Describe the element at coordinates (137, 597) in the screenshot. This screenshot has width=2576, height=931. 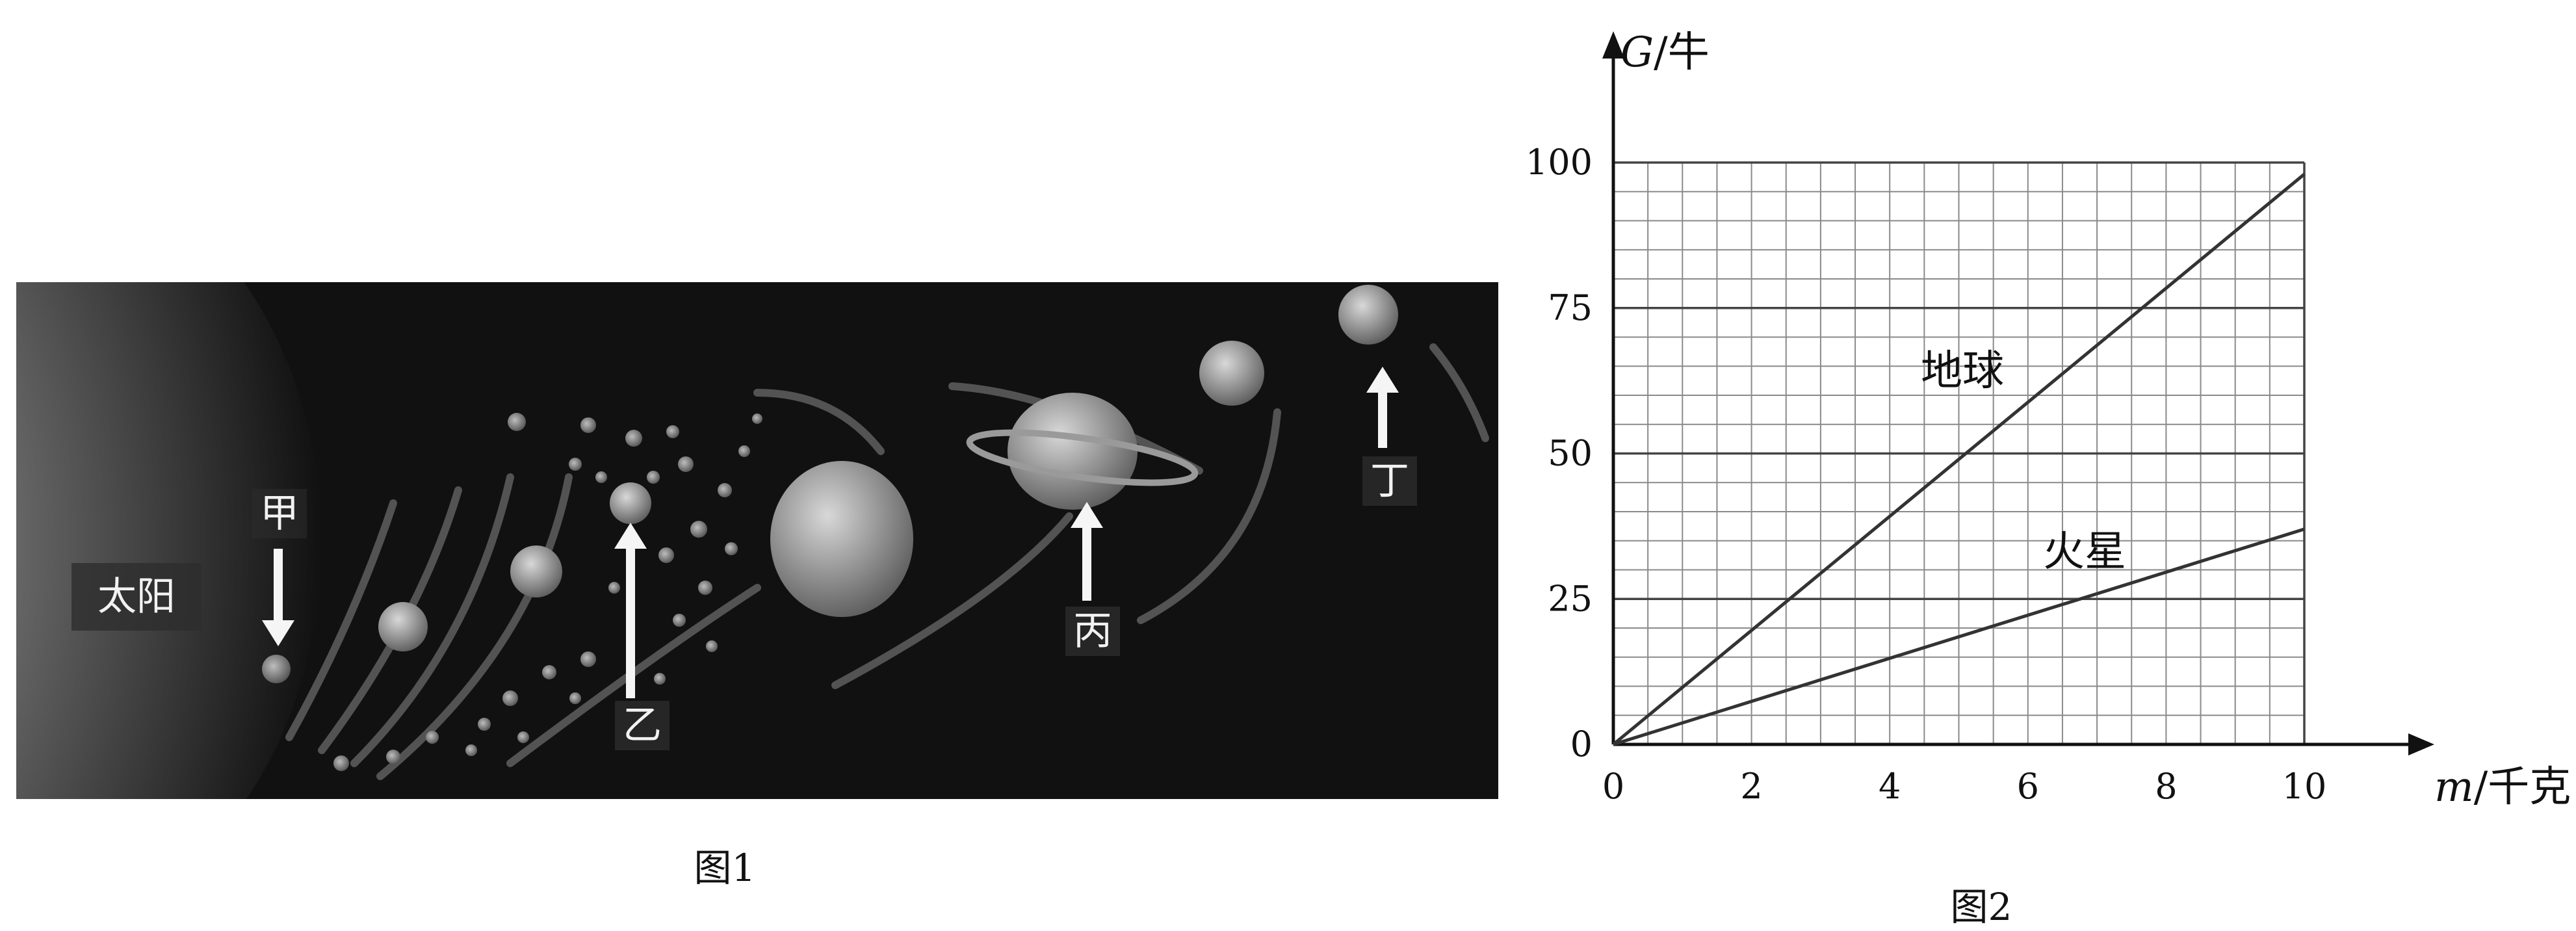
I see `sun-label: 太阳` at that location.